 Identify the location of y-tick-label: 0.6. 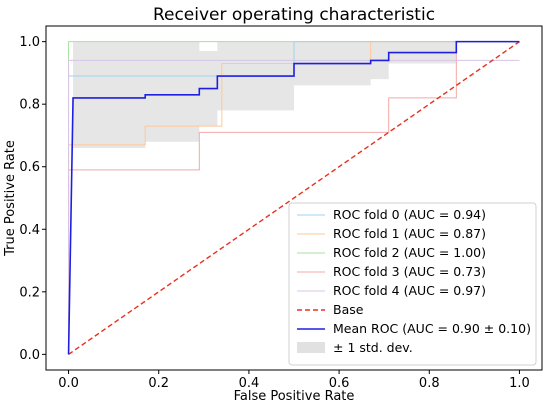
(29, 167).